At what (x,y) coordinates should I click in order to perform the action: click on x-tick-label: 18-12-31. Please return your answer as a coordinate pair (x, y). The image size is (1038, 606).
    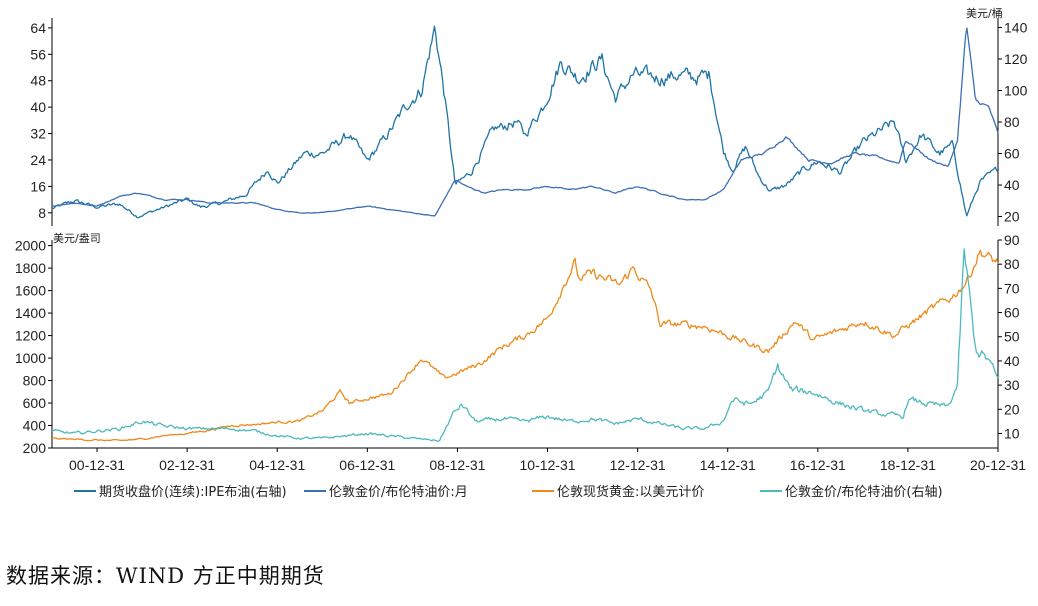
    Looking at the image, I should click on (908, 465).